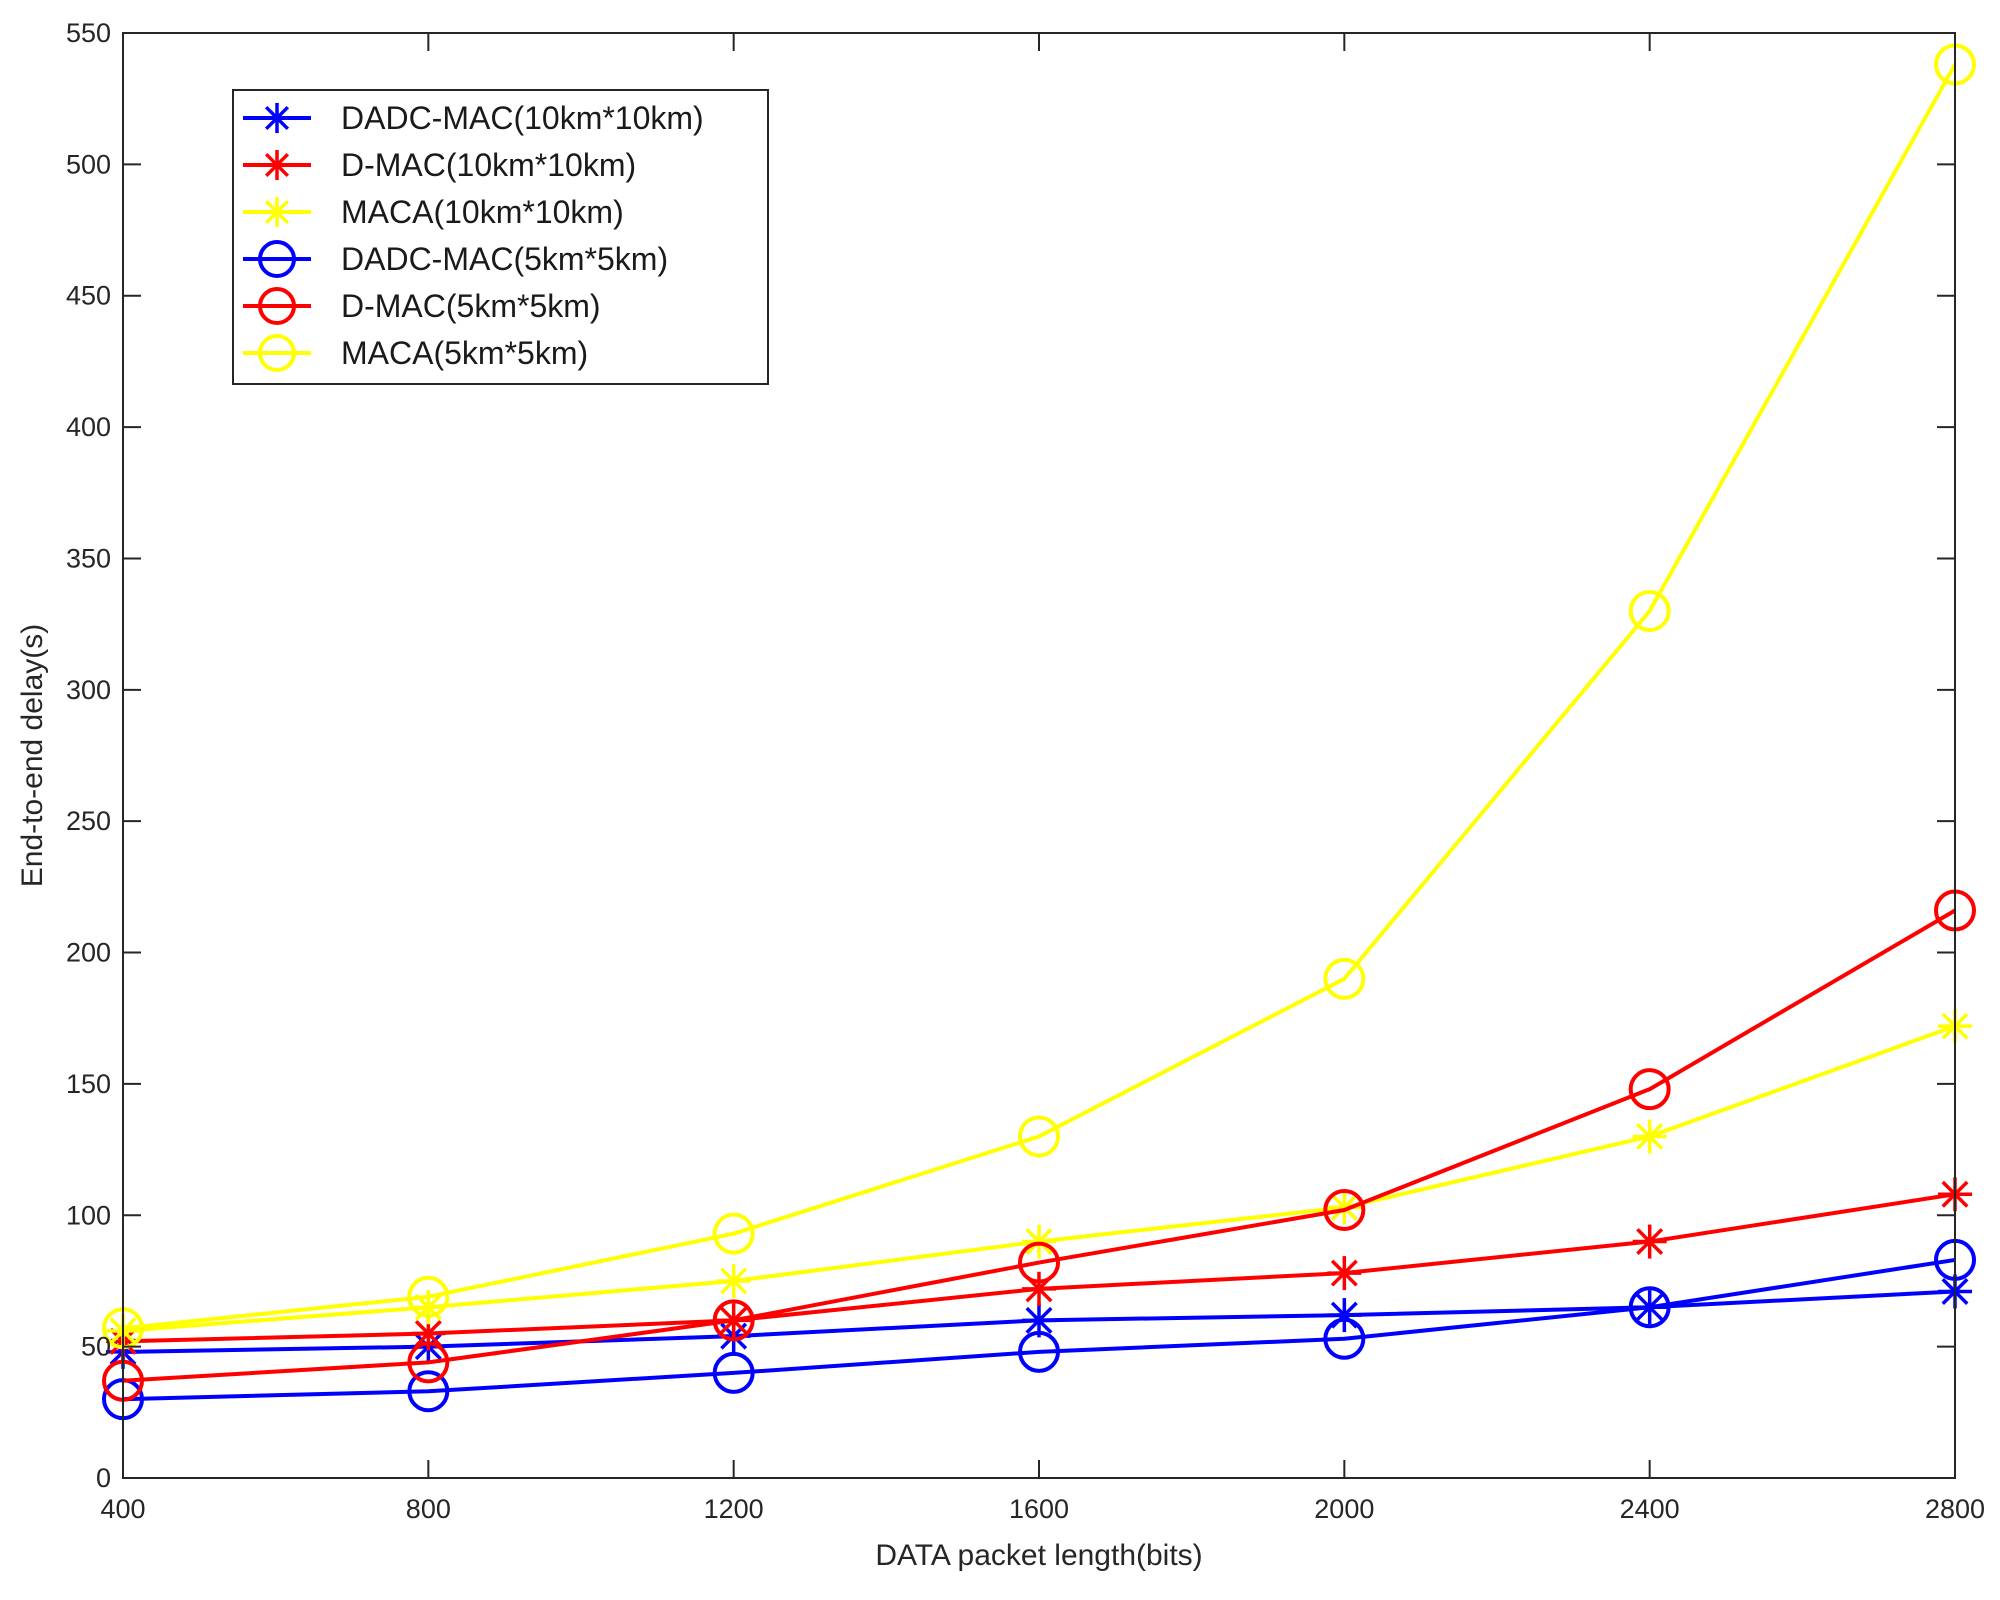 Image resolution: width=2000 pixels, height=1600 pixels. What do you see at coordinates (1650, 1509) in the screenshot?
I see `x-tick-label: 2400` at bounding box center [1650, 1509].